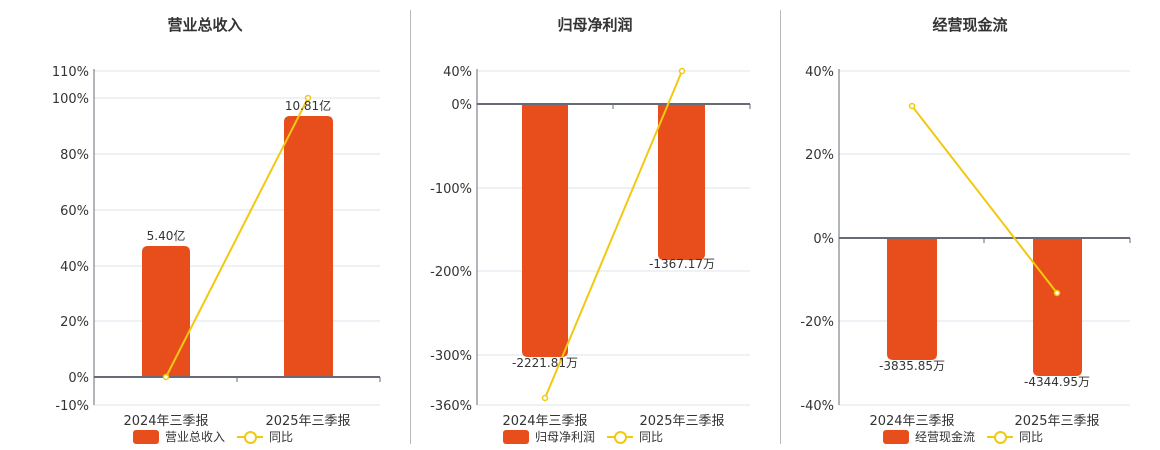 The width and height of the screenshot is (1160, 450). I want to click on chart-legend: 经营现金流 同比, so click(963, 436).